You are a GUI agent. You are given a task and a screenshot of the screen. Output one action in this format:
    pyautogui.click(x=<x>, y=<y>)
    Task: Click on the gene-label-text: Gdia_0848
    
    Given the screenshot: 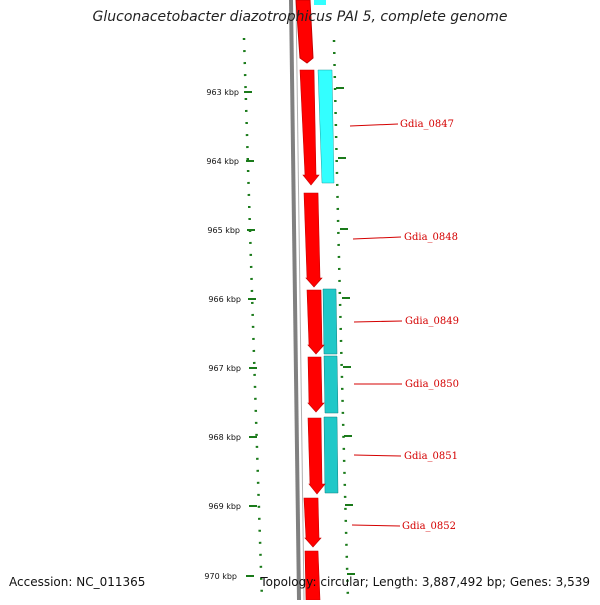 What is the action you would take?
    pyautogui.click(x=431, y=237)
    